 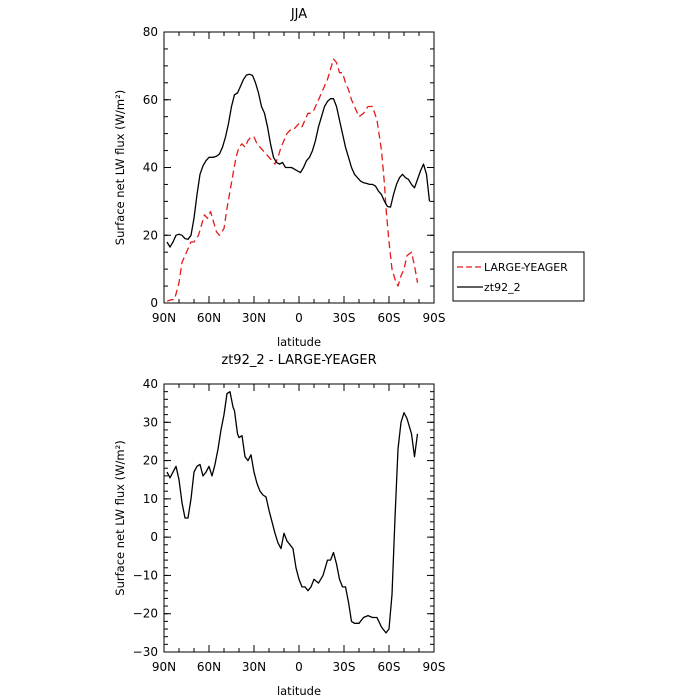 I want to click on plot-frame, so click(x=299, y=518).